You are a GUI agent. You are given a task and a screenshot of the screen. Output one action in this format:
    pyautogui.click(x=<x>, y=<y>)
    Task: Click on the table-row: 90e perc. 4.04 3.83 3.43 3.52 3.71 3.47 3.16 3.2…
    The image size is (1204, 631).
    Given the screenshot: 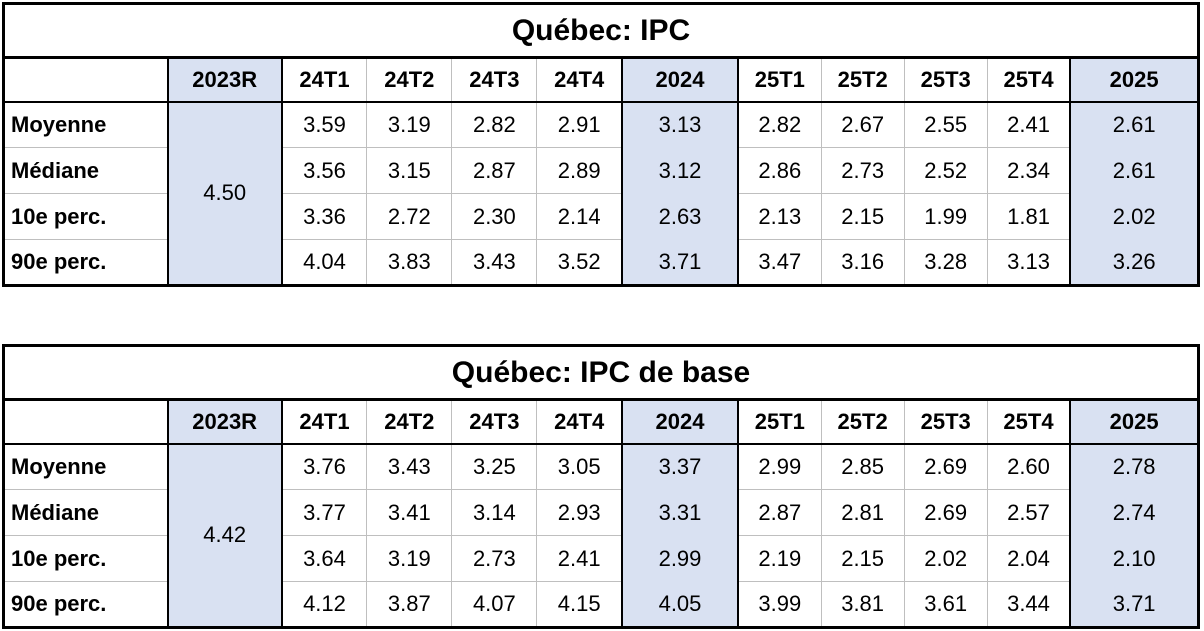 What is the action you would take?
    pyautogui.click(x=601, y=262)
    